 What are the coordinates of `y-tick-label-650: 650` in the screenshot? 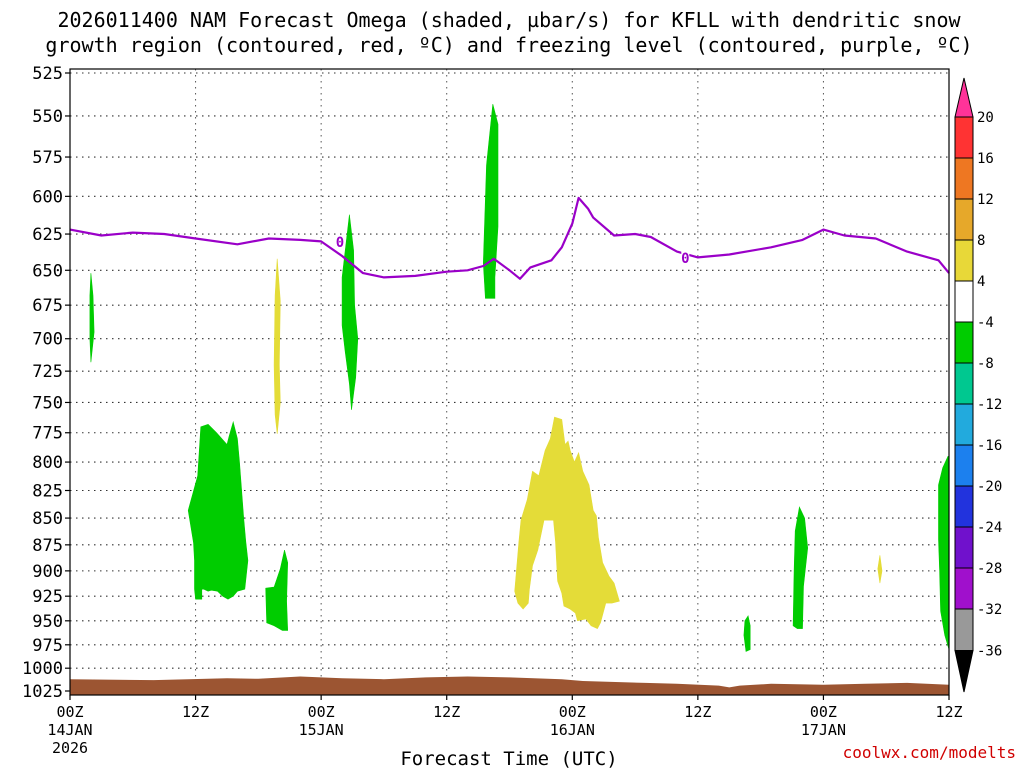 It's located at (47, 271).